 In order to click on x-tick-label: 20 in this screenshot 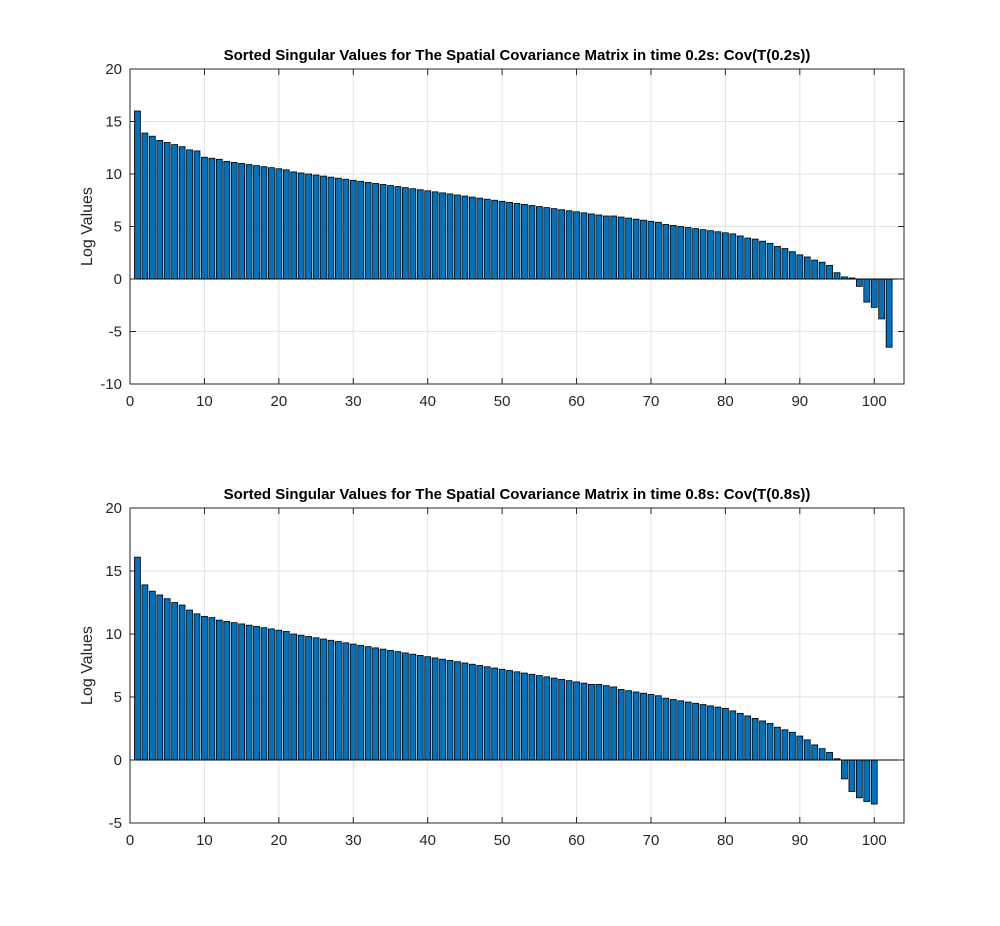, I will do `click(279, 840)`.